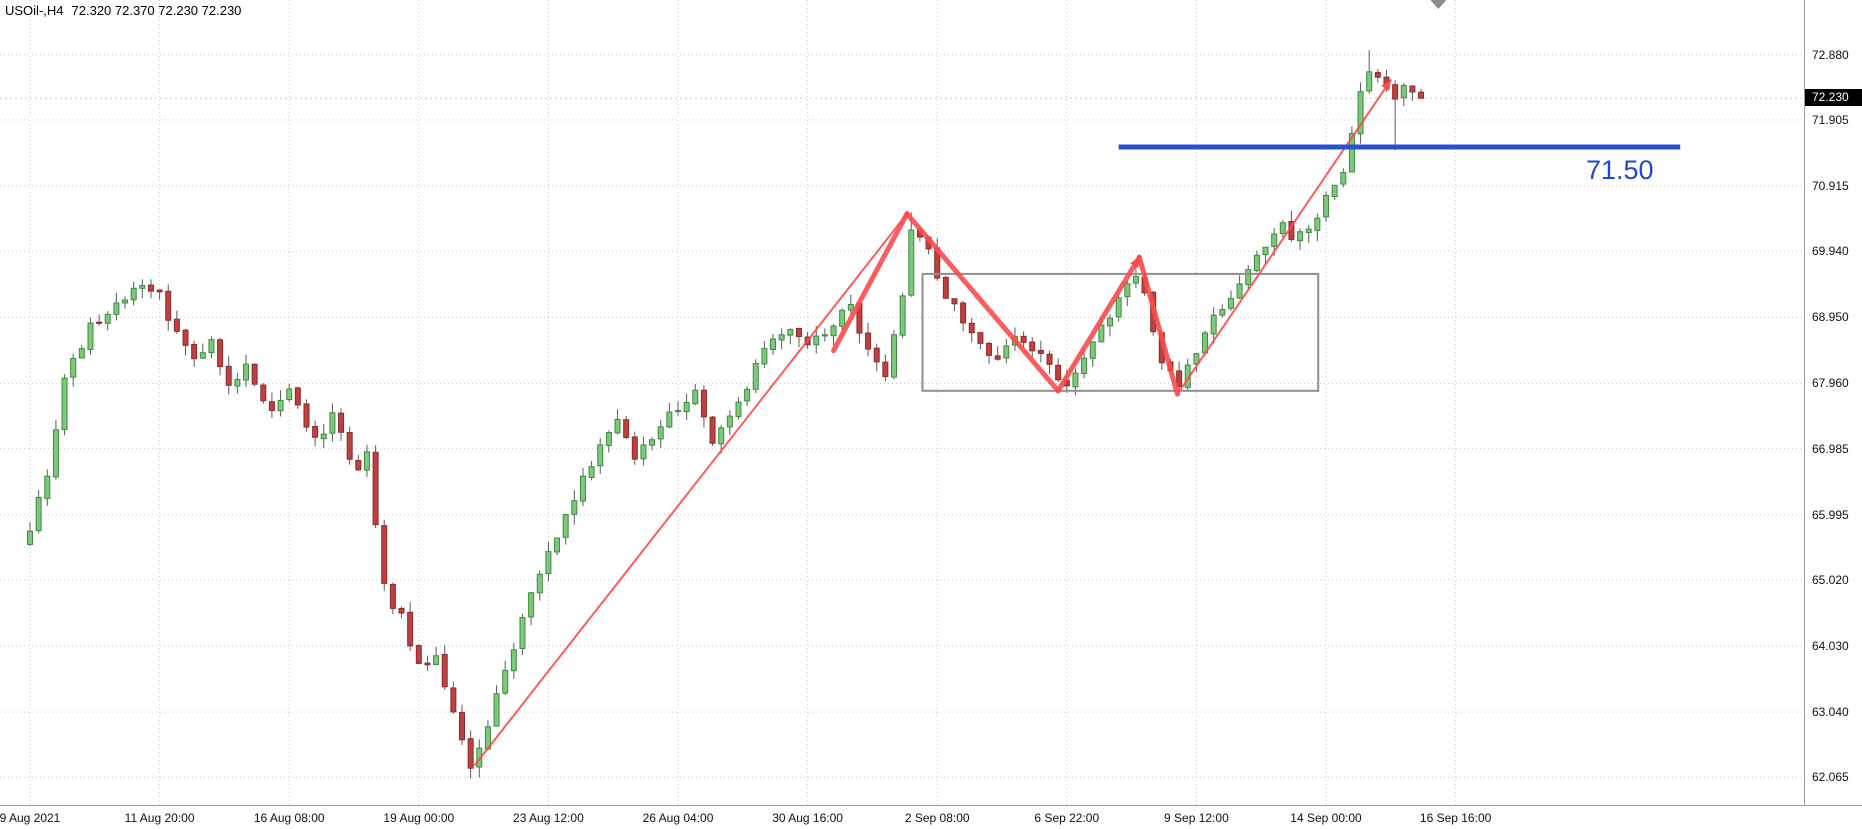 The height and width of the screenshot is (829, 1862). What do you see at coordinates (807, 818) in the screenshot?
I see `time-axis-label: 30 Aug 16:00` at bounding box center [807, 818].